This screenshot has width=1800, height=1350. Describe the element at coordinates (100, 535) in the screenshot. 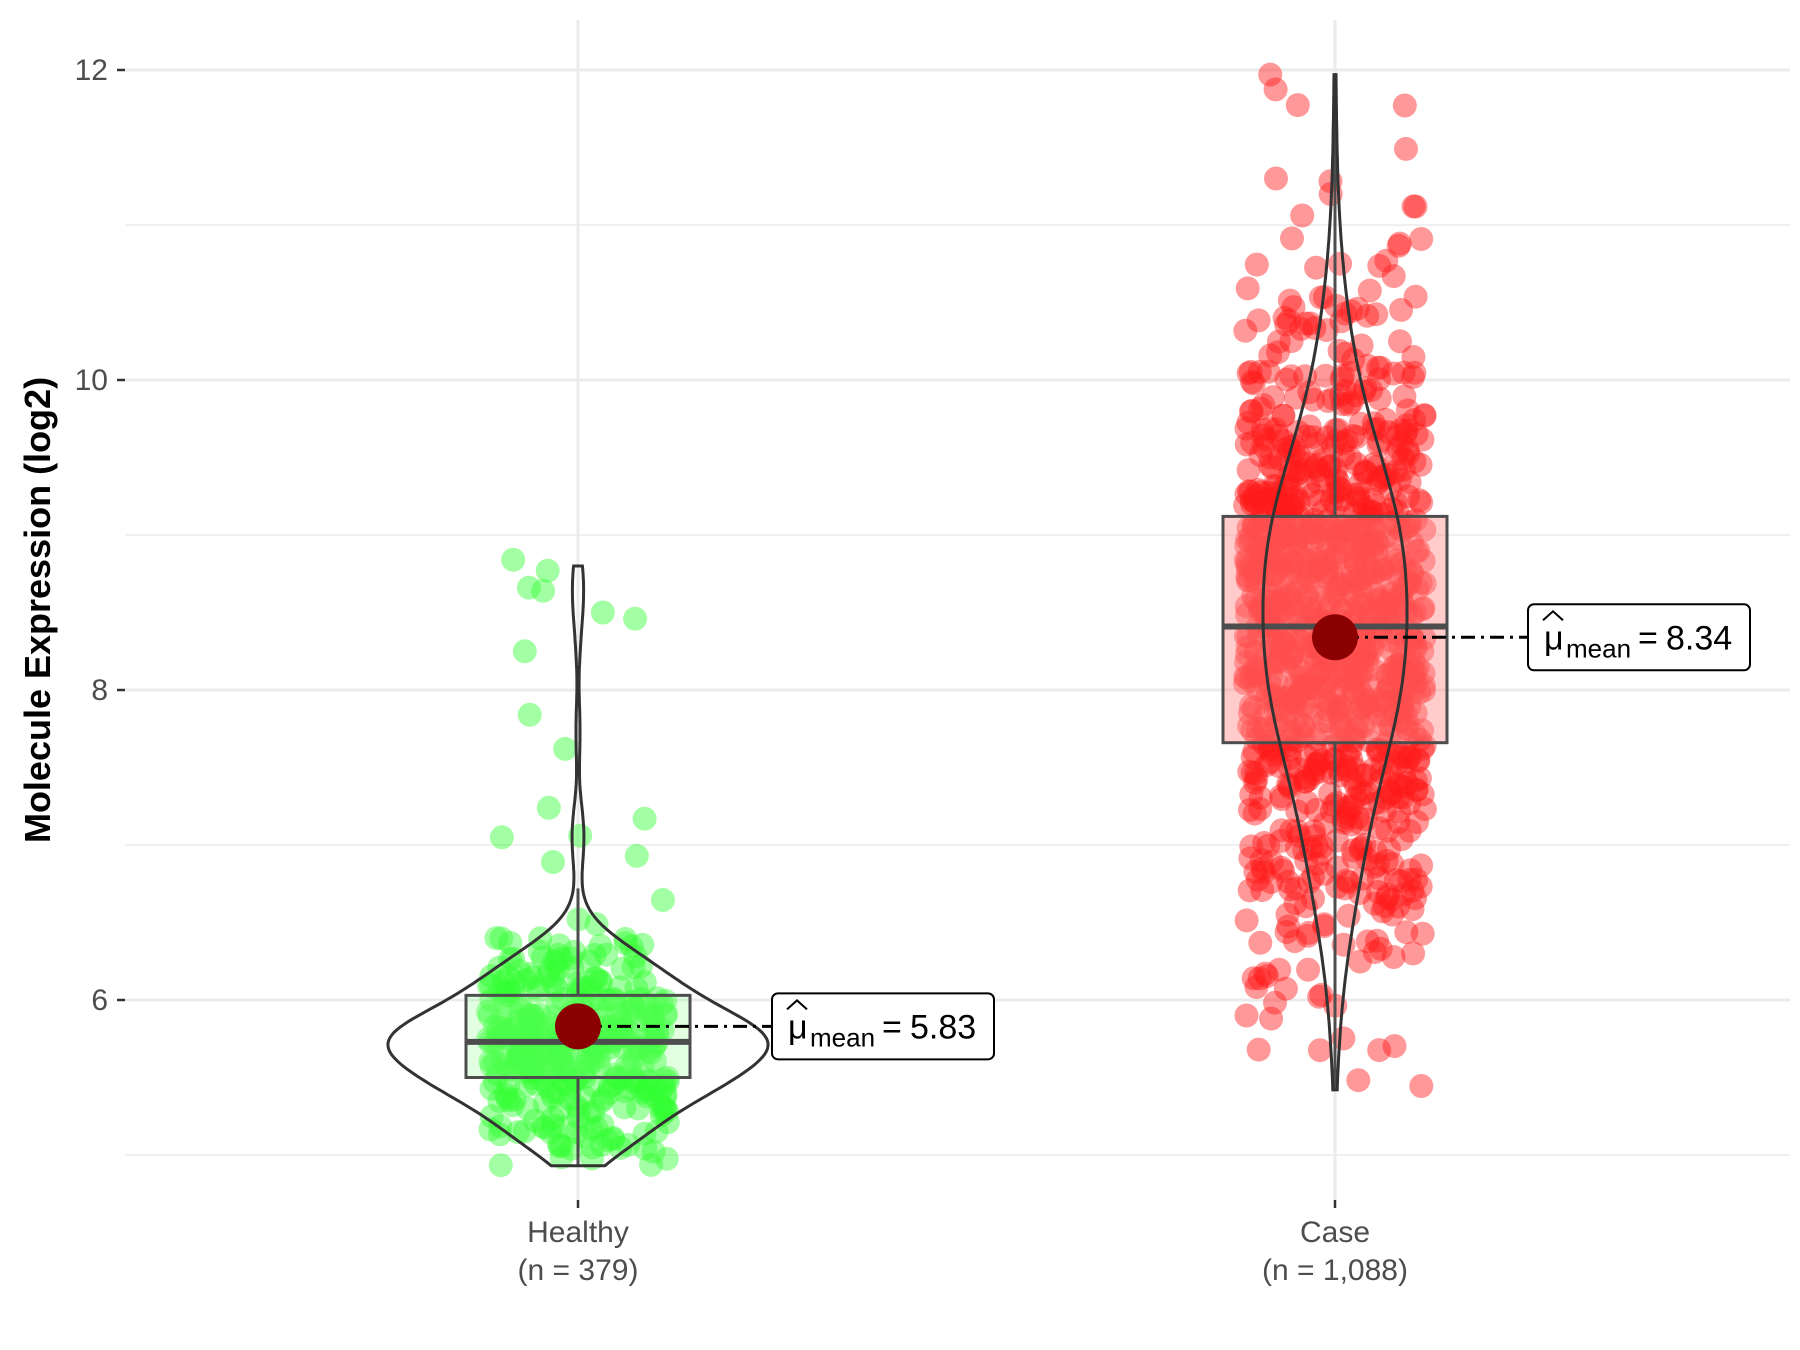

I see `y-axis: 6 8 10 12` at that location.